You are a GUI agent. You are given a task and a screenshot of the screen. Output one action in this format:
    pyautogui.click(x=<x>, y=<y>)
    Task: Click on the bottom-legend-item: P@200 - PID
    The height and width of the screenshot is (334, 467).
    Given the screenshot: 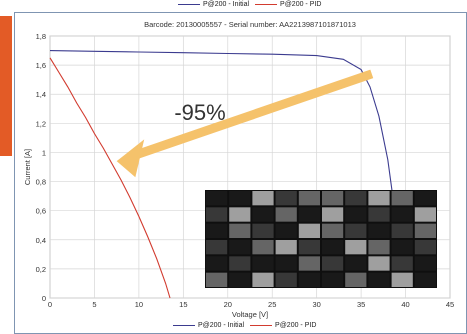 What is the action you would take?
    pyautogui.click(x=283, y=325)
    